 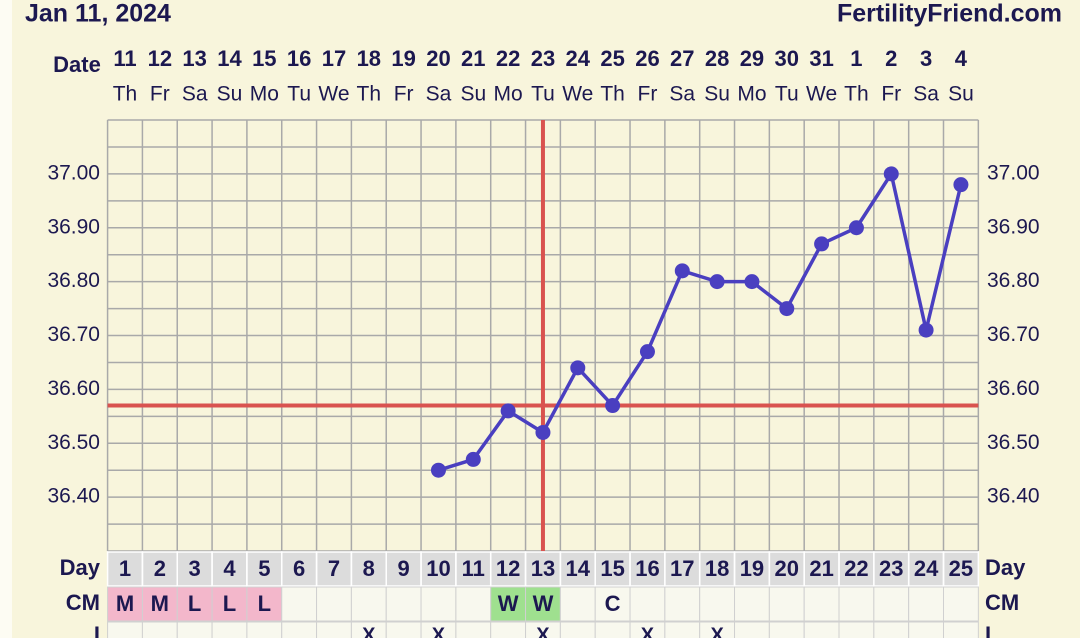 I want to click on day-number: 20, so click(x=787, y=568).